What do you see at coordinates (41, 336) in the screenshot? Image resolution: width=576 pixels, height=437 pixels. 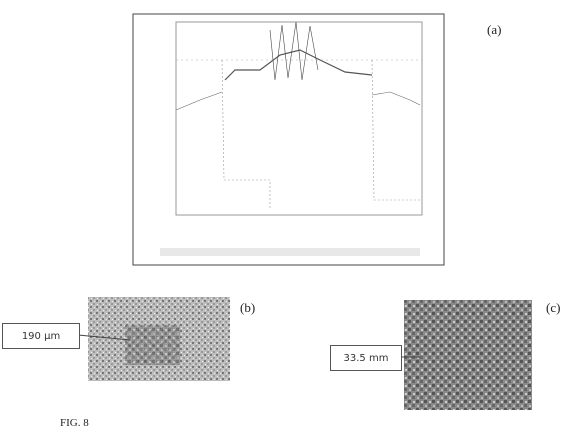 I see `scale-bar-label: 190 μm` at bounding box center [41, 336].